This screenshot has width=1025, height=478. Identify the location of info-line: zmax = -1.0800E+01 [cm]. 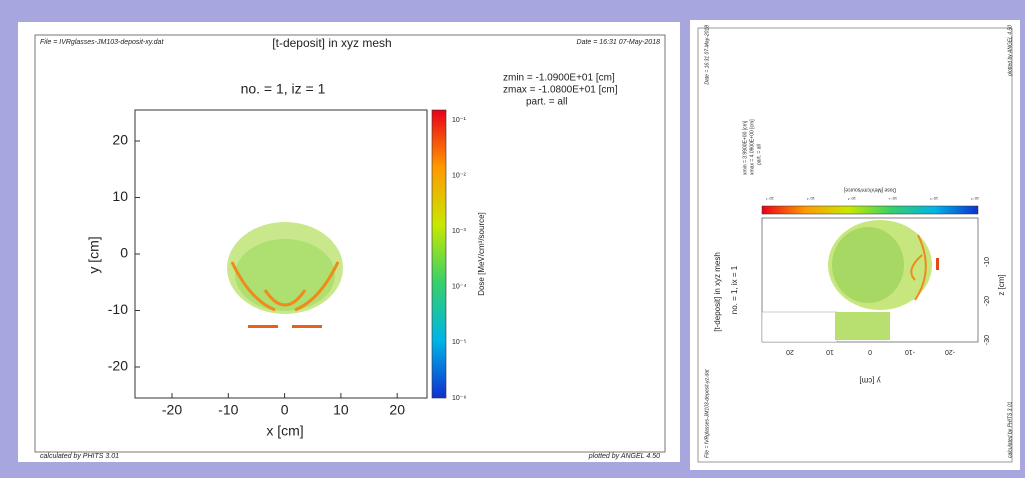
(560, 90).